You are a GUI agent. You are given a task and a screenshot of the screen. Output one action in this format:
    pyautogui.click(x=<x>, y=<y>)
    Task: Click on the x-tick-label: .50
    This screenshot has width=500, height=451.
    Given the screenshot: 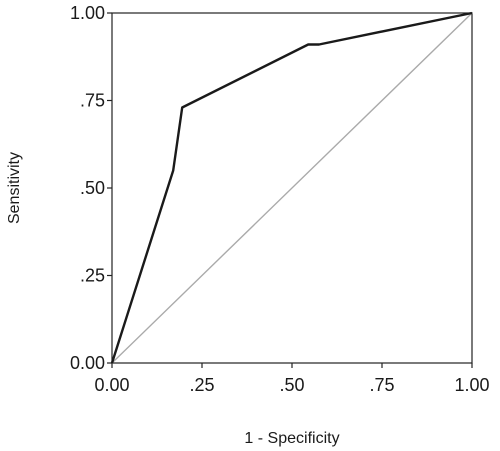 What is the action you would take?
    pyautogui.click(x=291, y=385)
    